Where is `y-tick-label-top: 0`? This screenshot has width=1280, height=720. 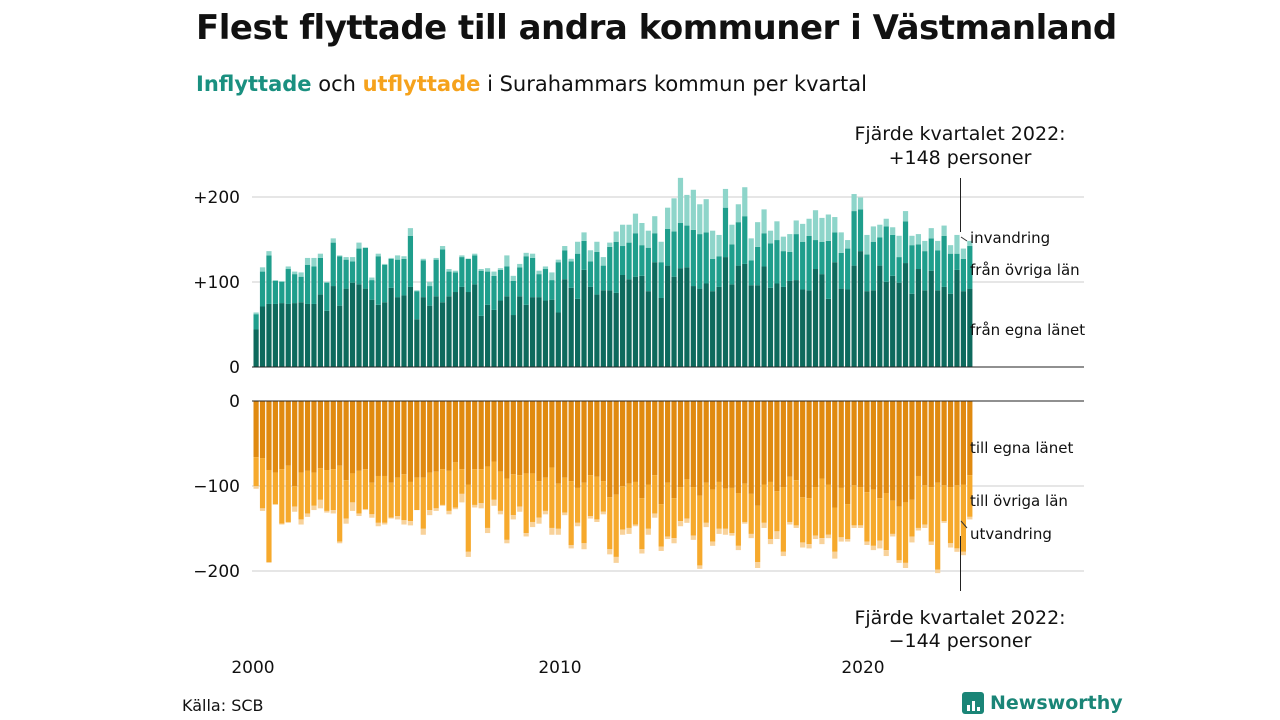
y-tick-label-top: 0 is located at coordinates (234, 368).